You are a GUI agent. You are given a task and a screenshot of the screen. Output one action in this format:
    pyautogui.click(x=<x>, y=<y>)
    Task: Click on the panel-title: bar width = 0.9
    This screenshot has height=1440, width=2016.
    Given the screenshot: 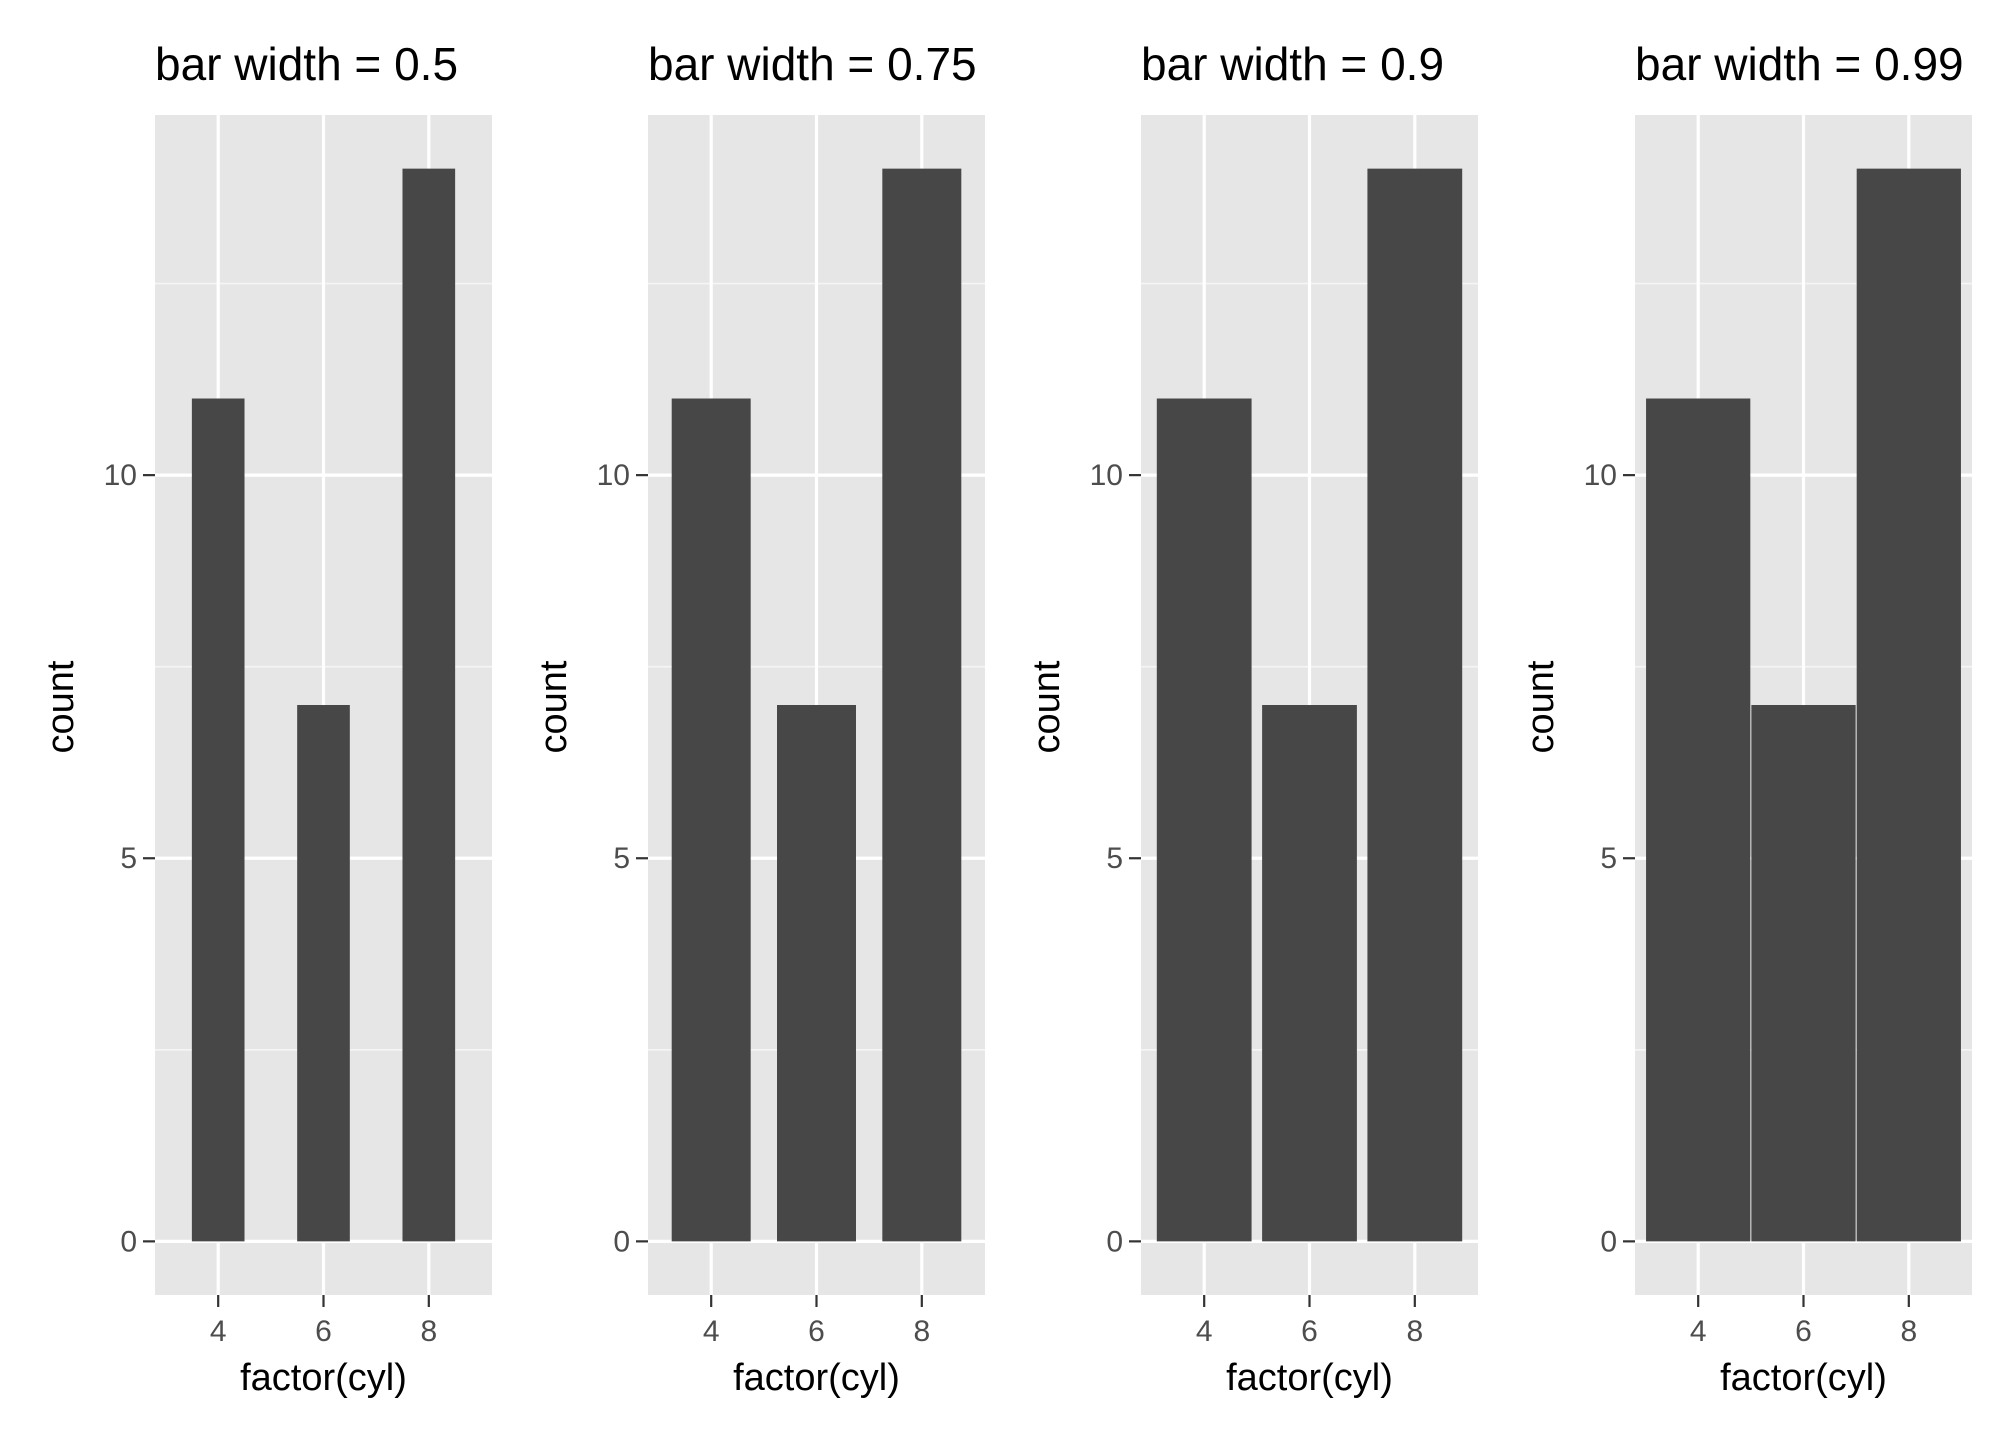 What is the action you would take?
    pyautogui.click(x=1292, y=64)
    